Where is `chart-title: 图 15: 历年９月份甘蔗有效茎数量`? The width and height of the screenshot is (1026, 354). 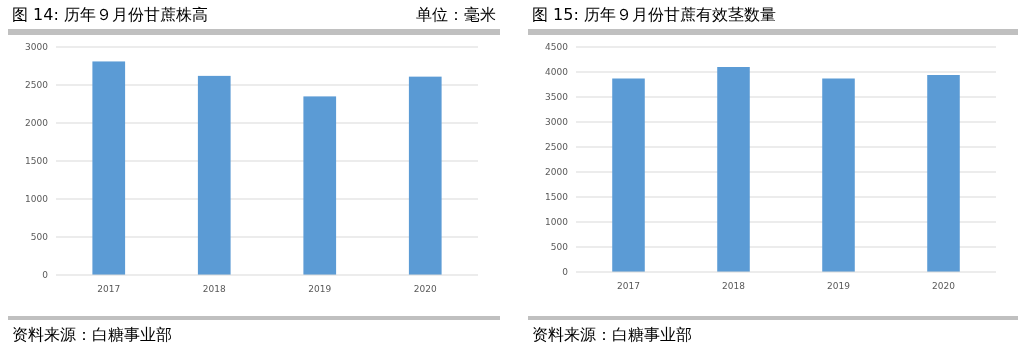 chart-title: 图 15: 历年９月份甘蔗有效茎数量 is located at coordinates (654, 14).